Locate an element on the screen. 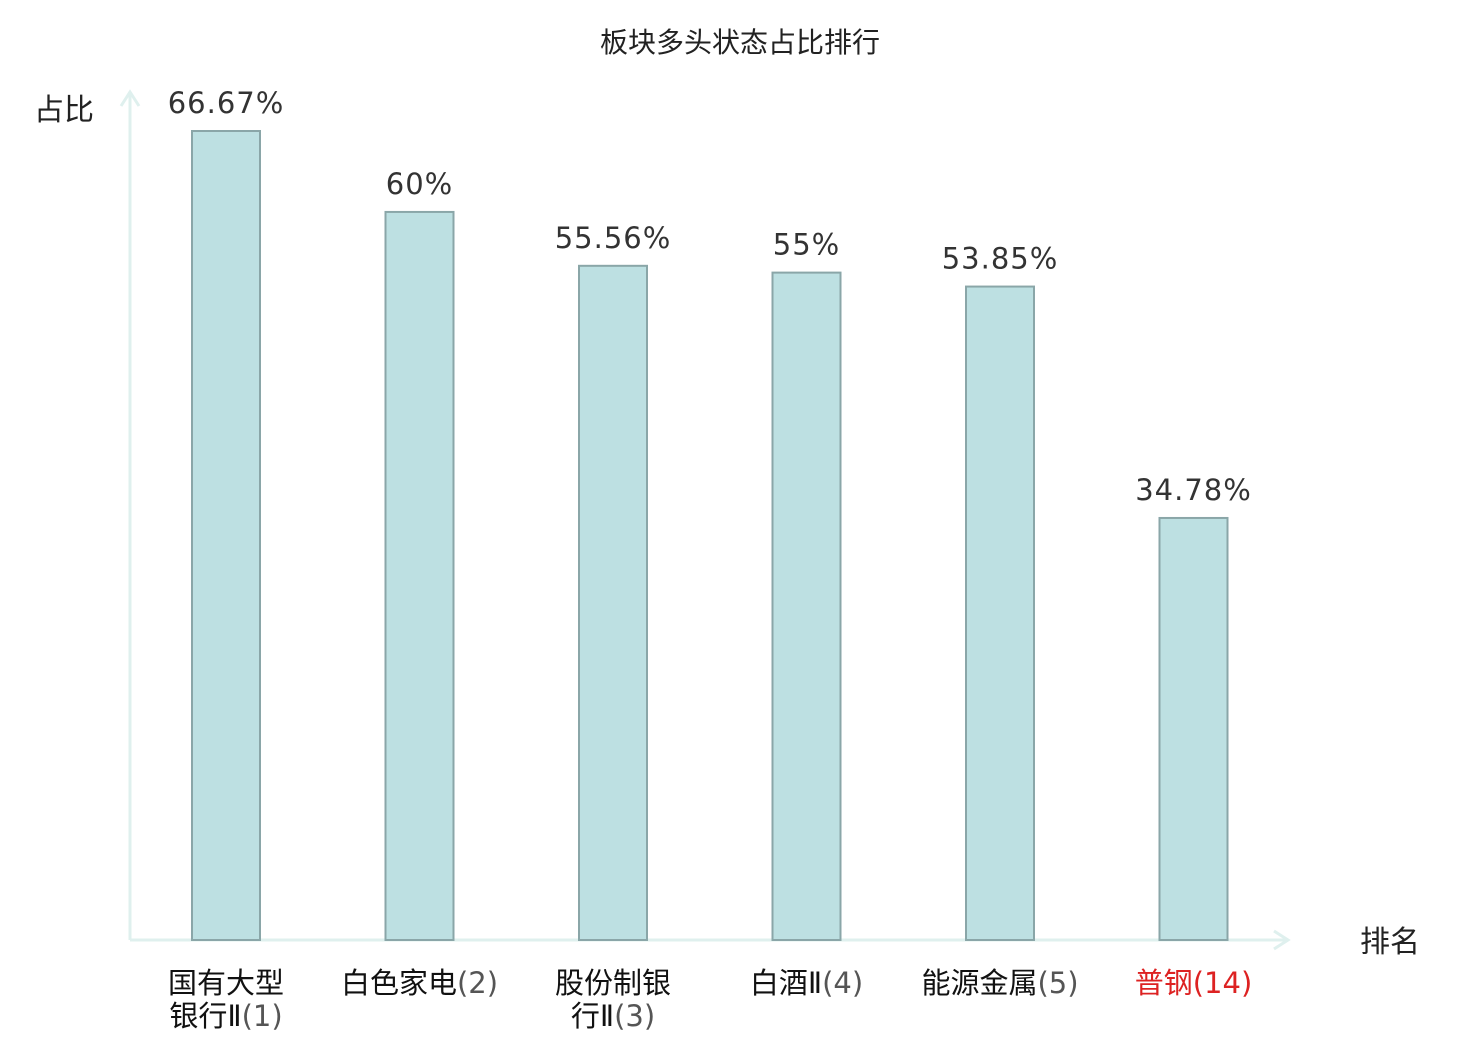 This screenshot has height=1040, width=1480. x-tick-label: 白色家电(2) is located at coordinates (419, 983).